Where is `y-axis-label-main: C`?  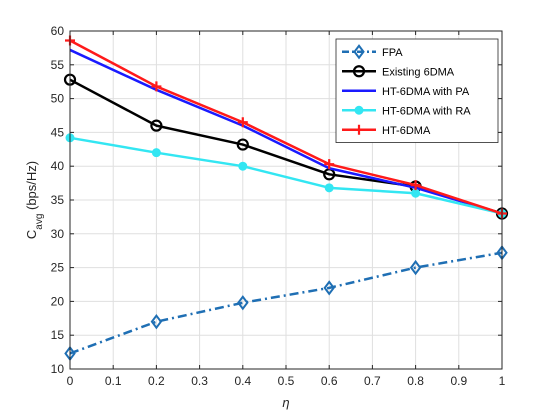 y-axis-label-main: C is located at coordinates (31, 234).